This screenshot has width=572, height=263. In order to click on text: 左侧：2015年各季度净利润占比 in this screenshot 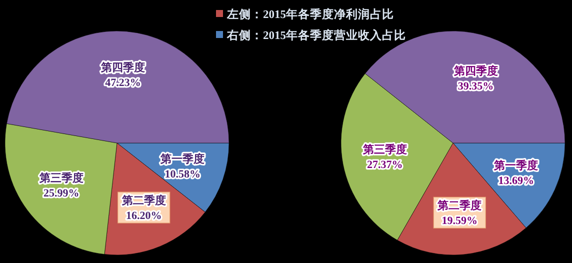, I will do `click(310, 14)`.